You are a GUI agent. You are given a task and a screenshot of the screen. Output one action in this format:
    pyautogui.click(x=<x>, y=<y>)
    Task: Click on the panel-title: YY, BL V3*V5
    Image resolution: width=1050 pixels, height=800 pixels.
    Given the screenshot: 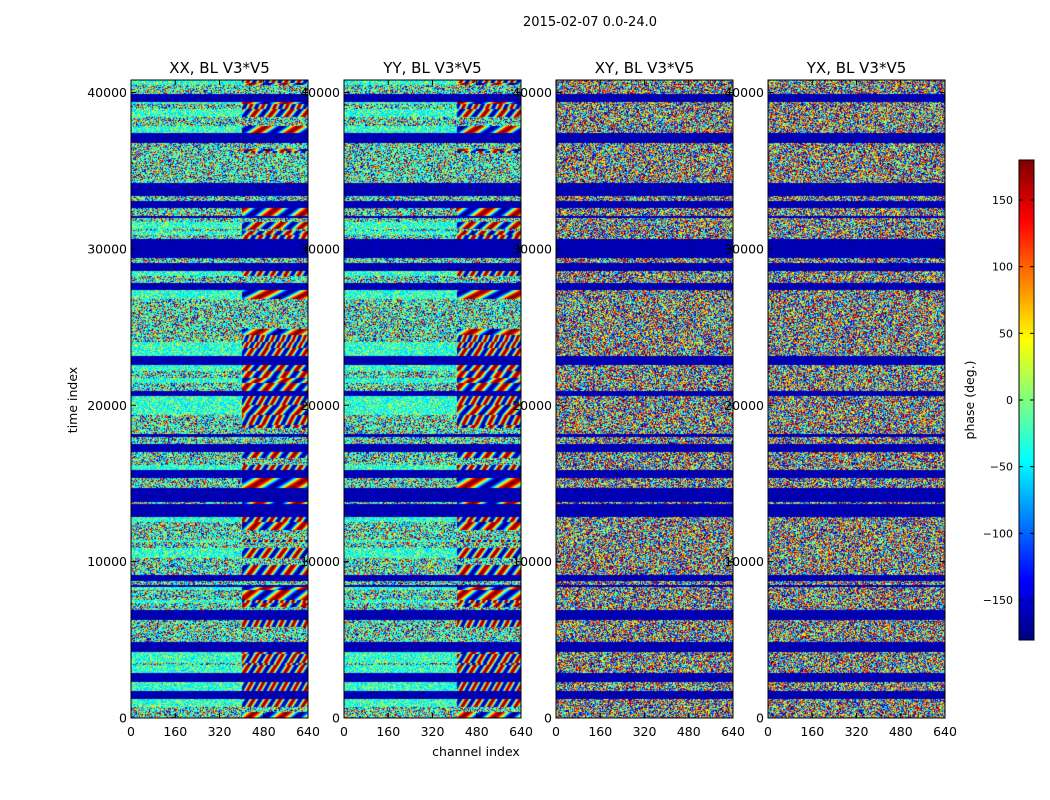 What is the action you would take?
    pyautogui.click(x=431, y=68)
    